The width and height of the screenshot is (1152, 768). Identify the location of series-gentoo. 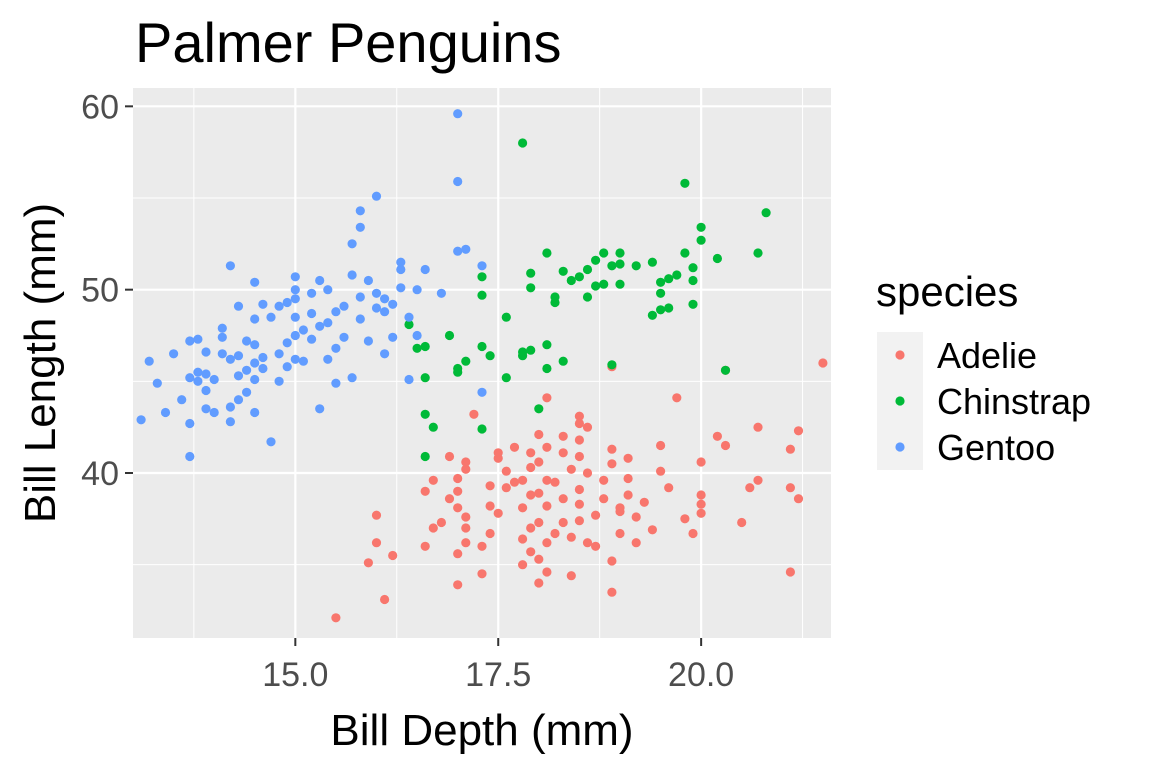
(311, 285).